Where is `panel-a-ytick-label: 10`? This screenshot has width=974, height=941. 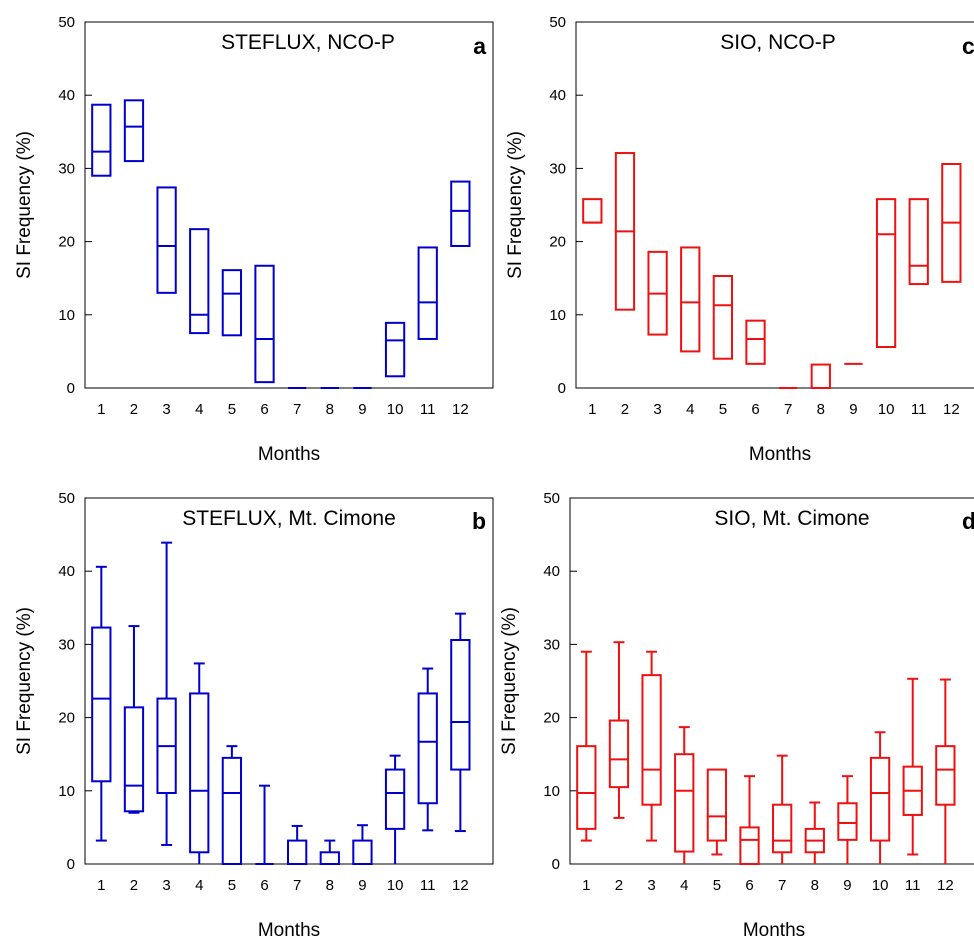
panel-a-ytick-label: 10 is located at coordinates (66, 315).